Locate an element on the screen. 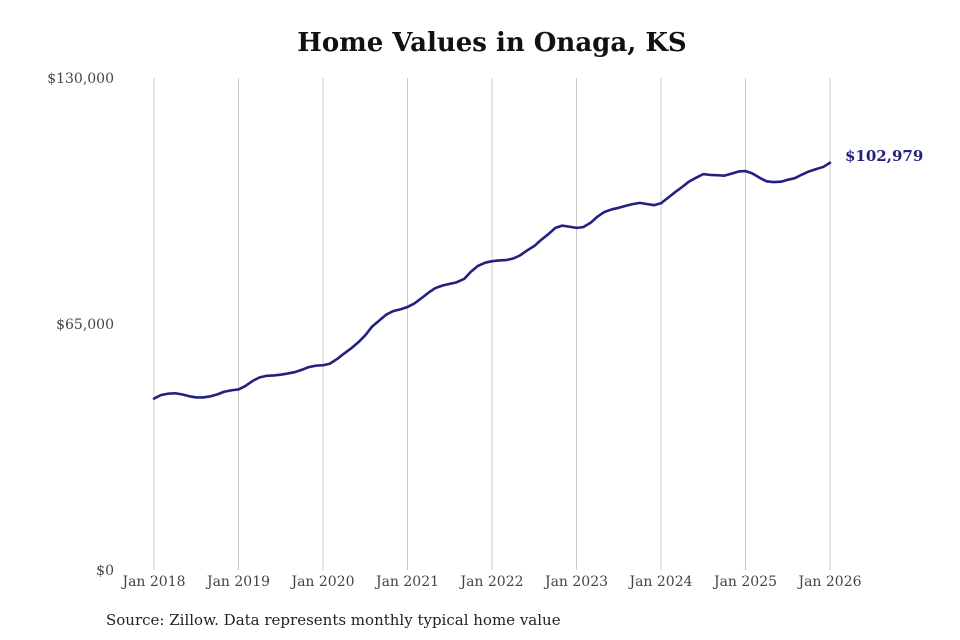 Image resolution: width=960 pixels, height=640 pixels. x-tick-label: Jan 2022 is located at coordinates (490, 582).